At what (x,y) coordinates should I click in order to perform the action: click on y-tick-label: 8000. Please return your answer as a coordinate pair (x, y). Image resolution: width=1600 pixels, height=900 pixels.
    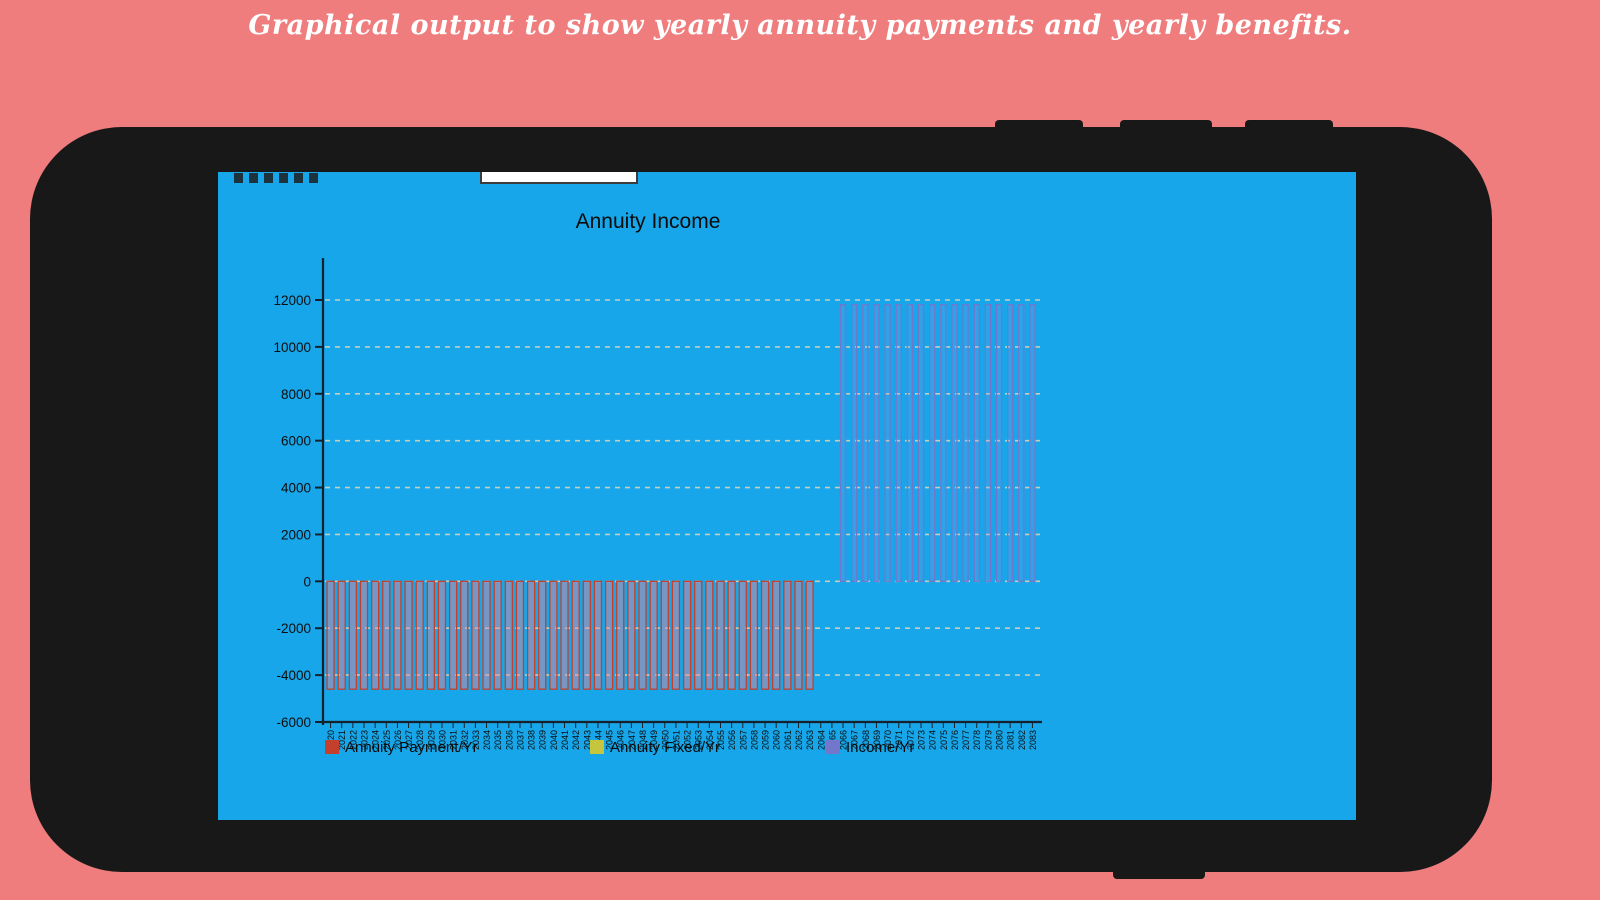
    Looking at the image, I should click on (296, 394).